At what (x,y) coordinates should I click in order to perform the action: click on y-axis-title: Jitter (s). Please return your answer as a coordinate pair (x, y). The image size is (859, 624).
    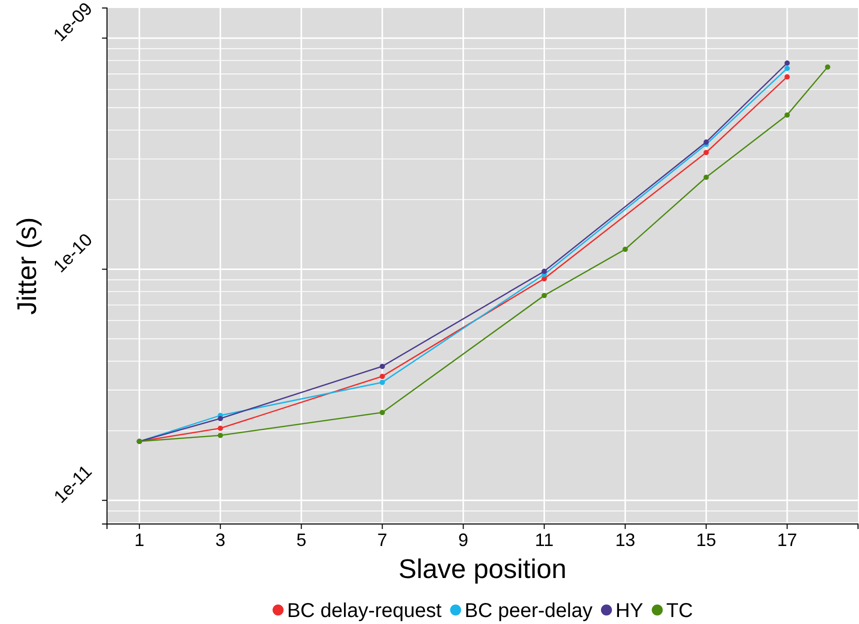
    Looking at the image, I should click on (27, 266).